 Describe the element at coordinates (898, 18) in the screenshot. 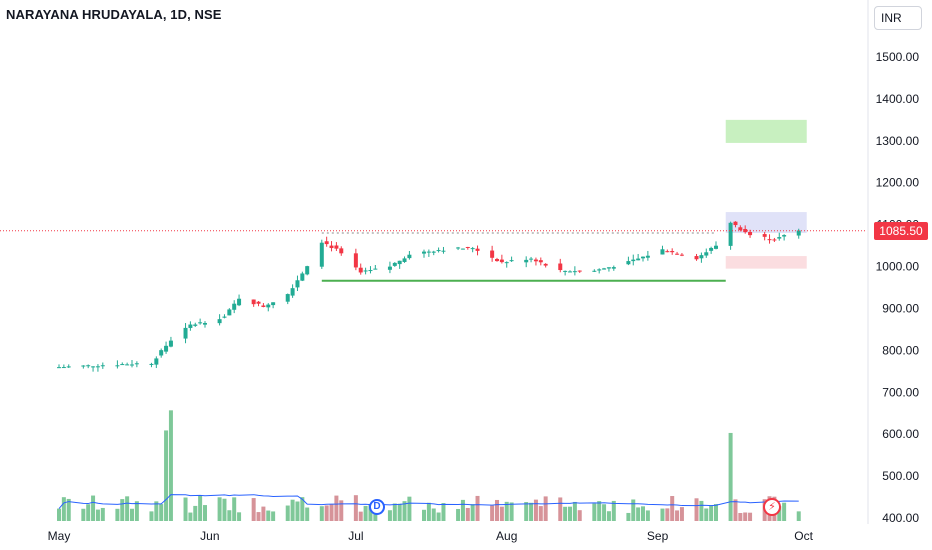

I see `currency-button: INR` at that location.